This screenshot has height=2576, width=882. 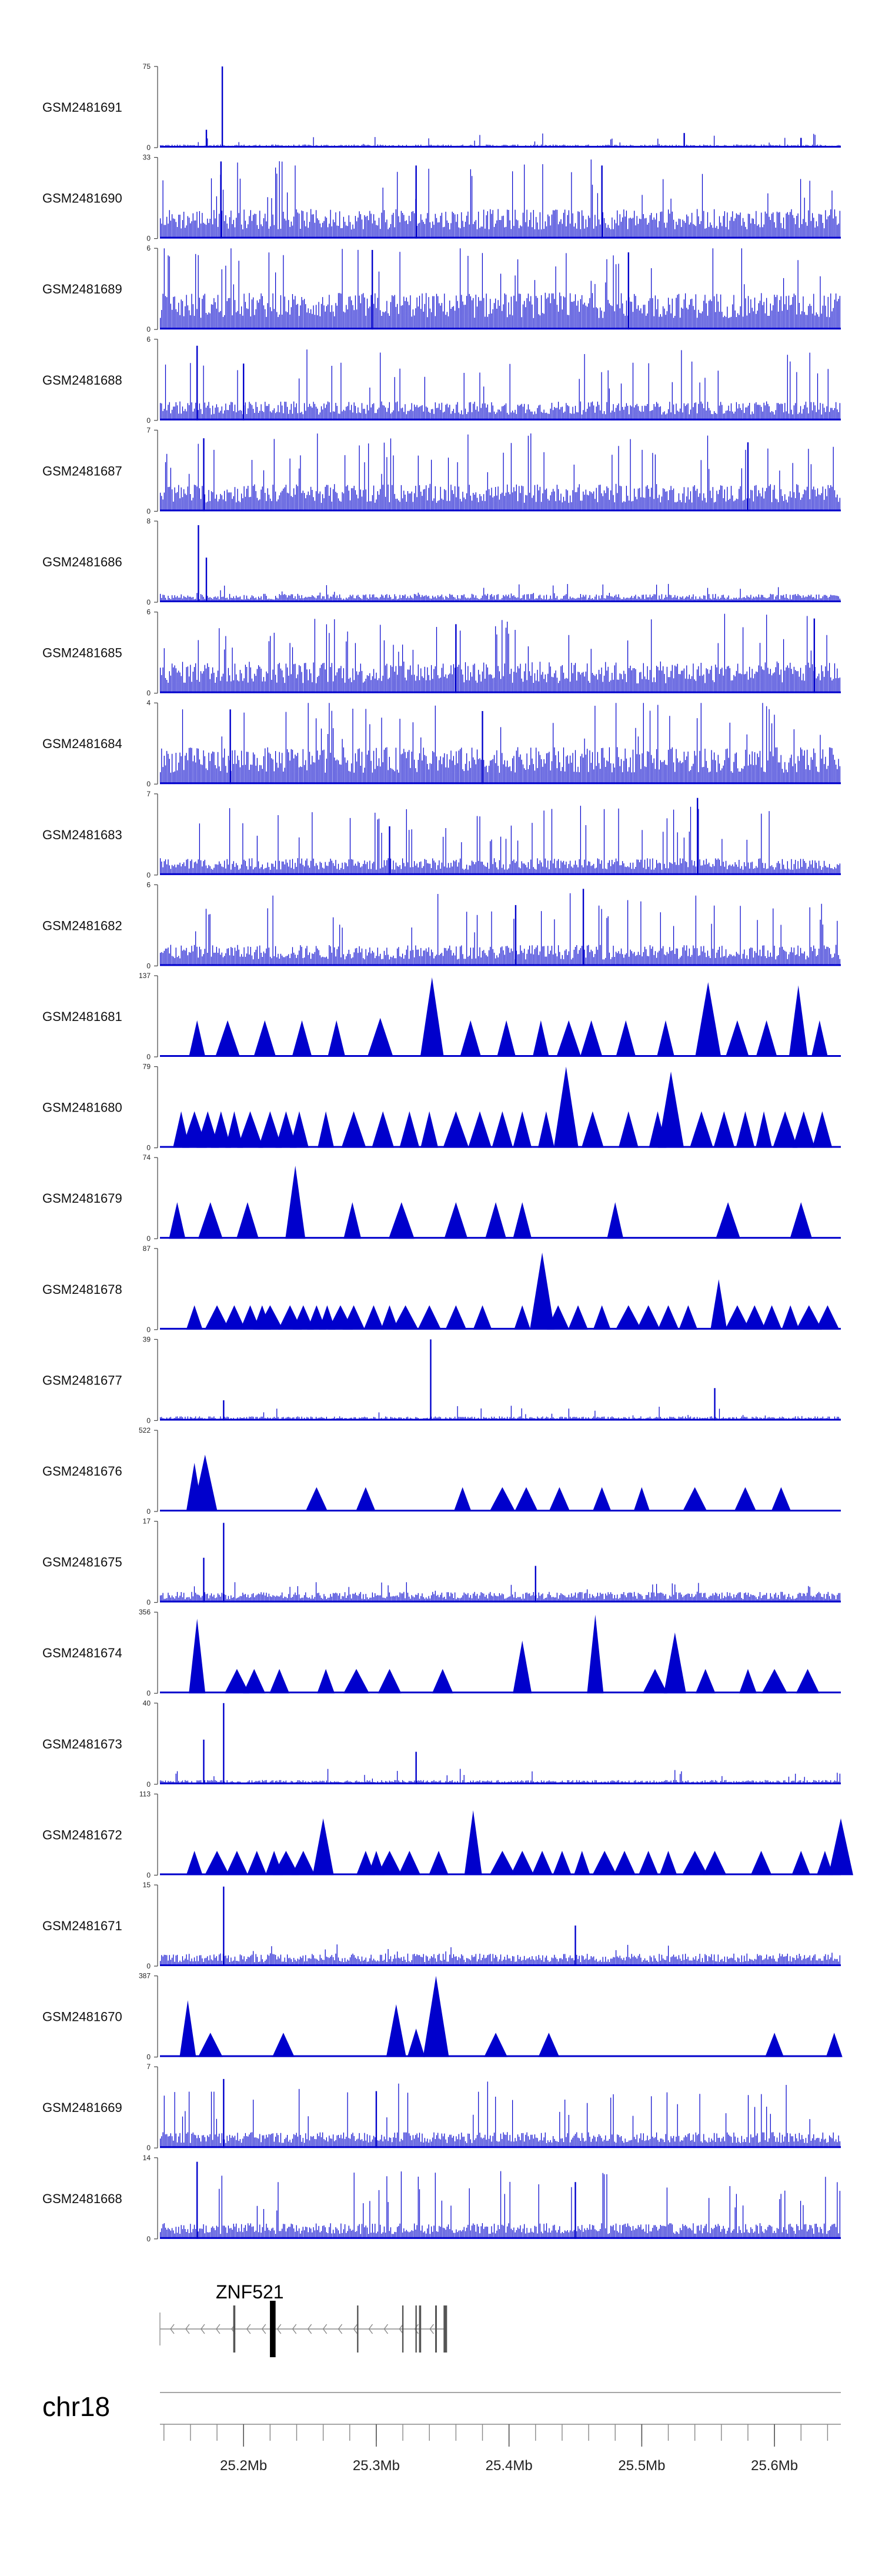 I want to click on track-GSM2481691: GSM2481691 75 0, so click(x=441, y=107).